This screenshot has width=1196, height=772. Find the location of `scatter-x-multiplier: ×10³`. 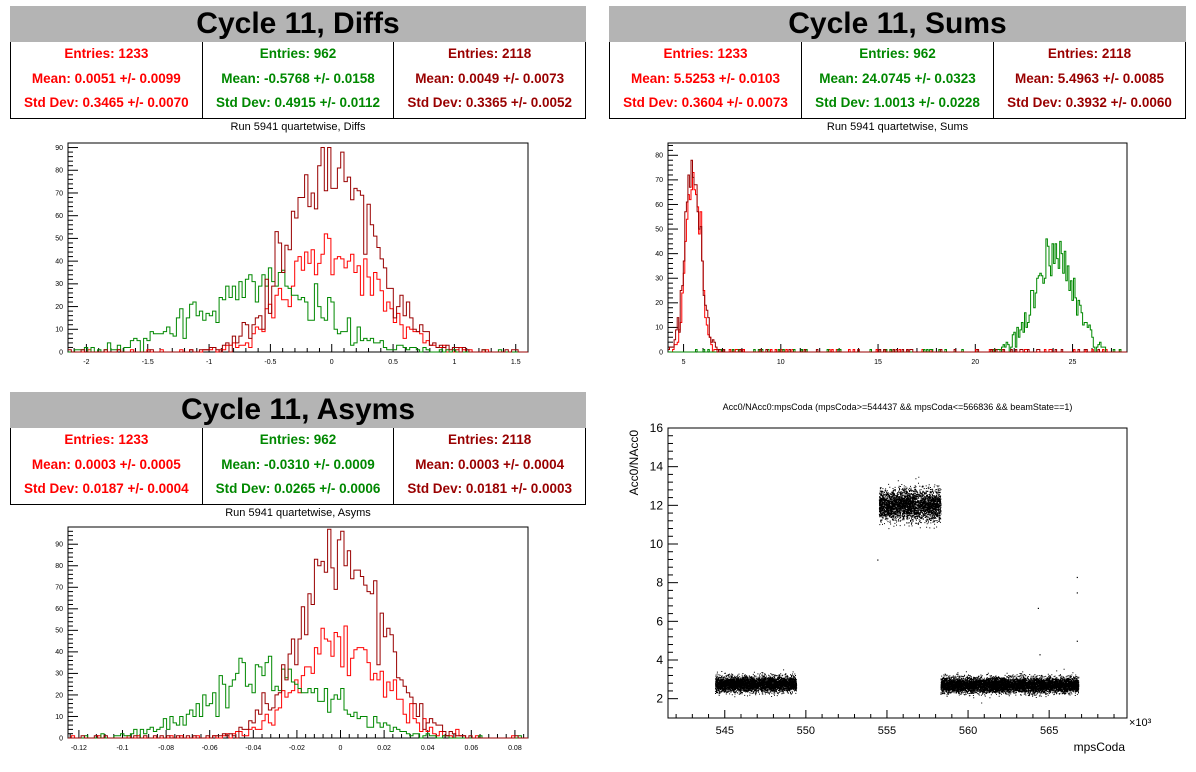

scatter-x-multiplier: ×10³ is located at coordinates (1140, 723).